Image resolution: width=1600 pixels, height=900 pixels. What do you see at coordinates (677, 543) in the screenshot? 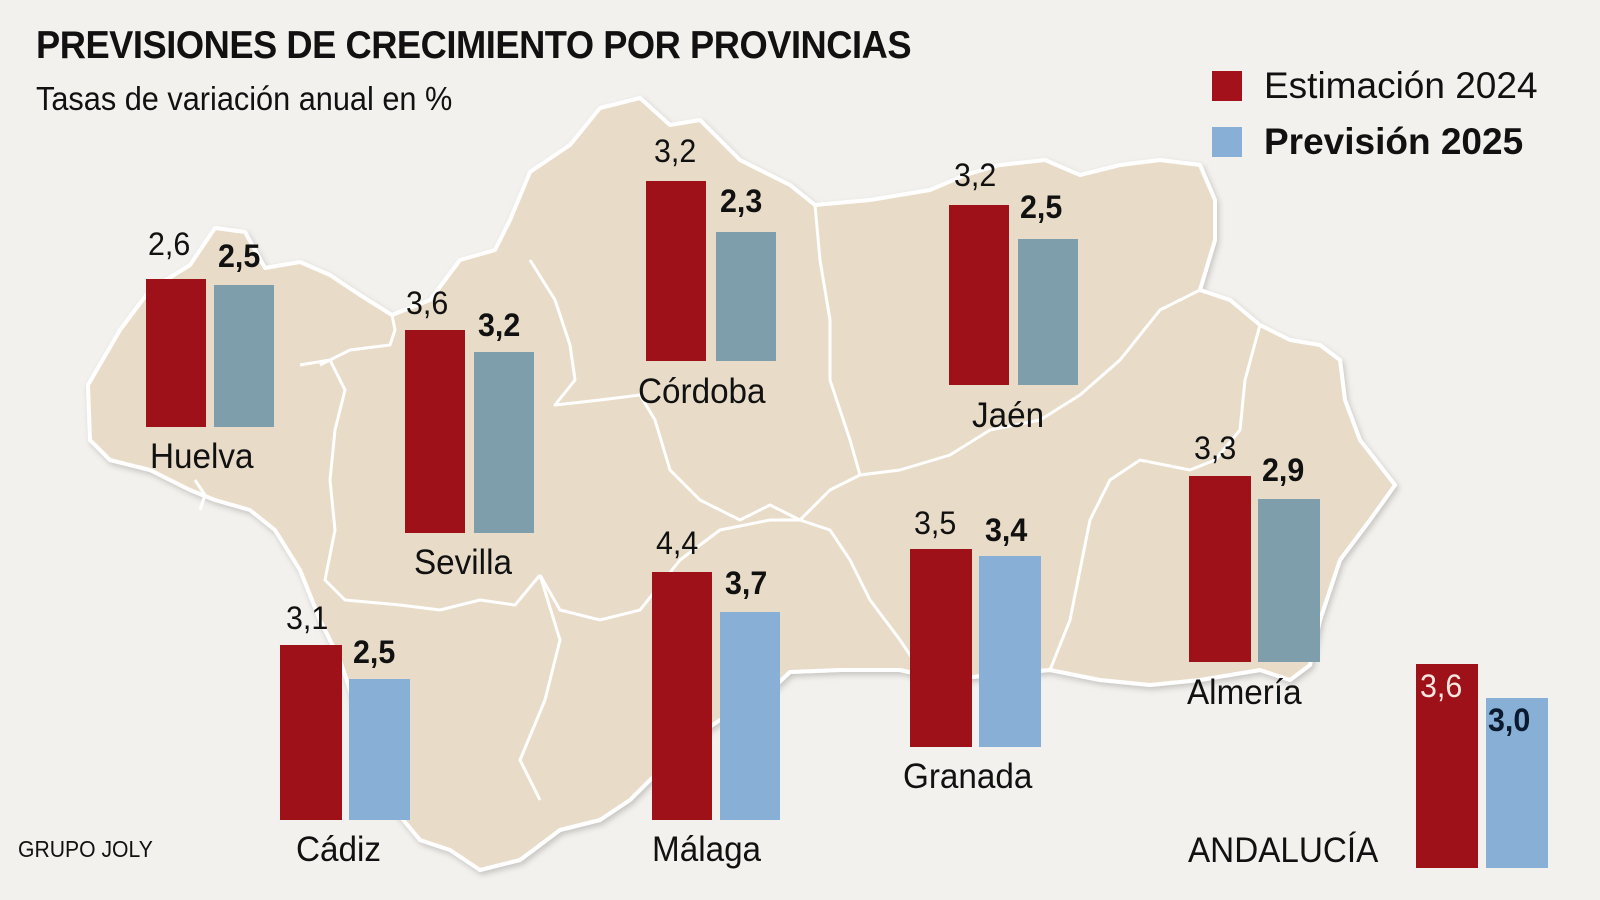
I see `value-malaga-2024: 4,4` at bounding box center [677, 543].